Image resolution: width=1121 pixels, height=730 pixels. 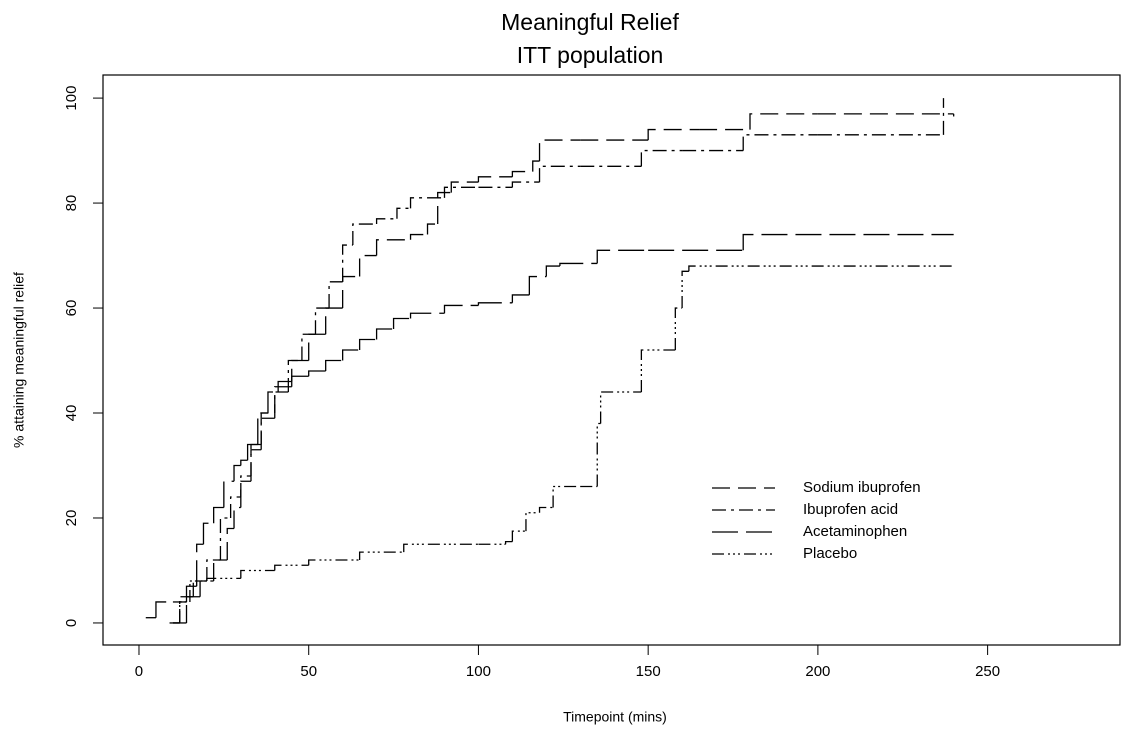 What do you see at coordinates (71, 98) in the screenshot?
I see `y-tick-label: 100` at bounding box center [71, 98].